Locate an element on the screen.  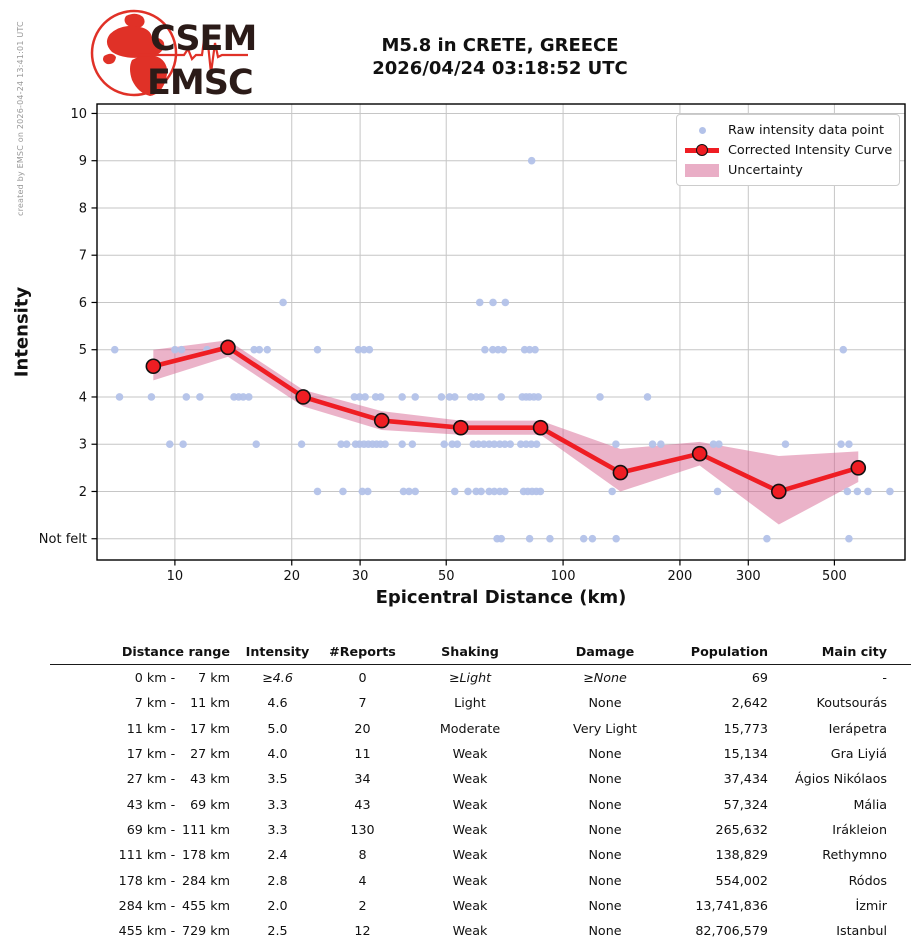
column-header: Main city is located at coordinates (839, 652).